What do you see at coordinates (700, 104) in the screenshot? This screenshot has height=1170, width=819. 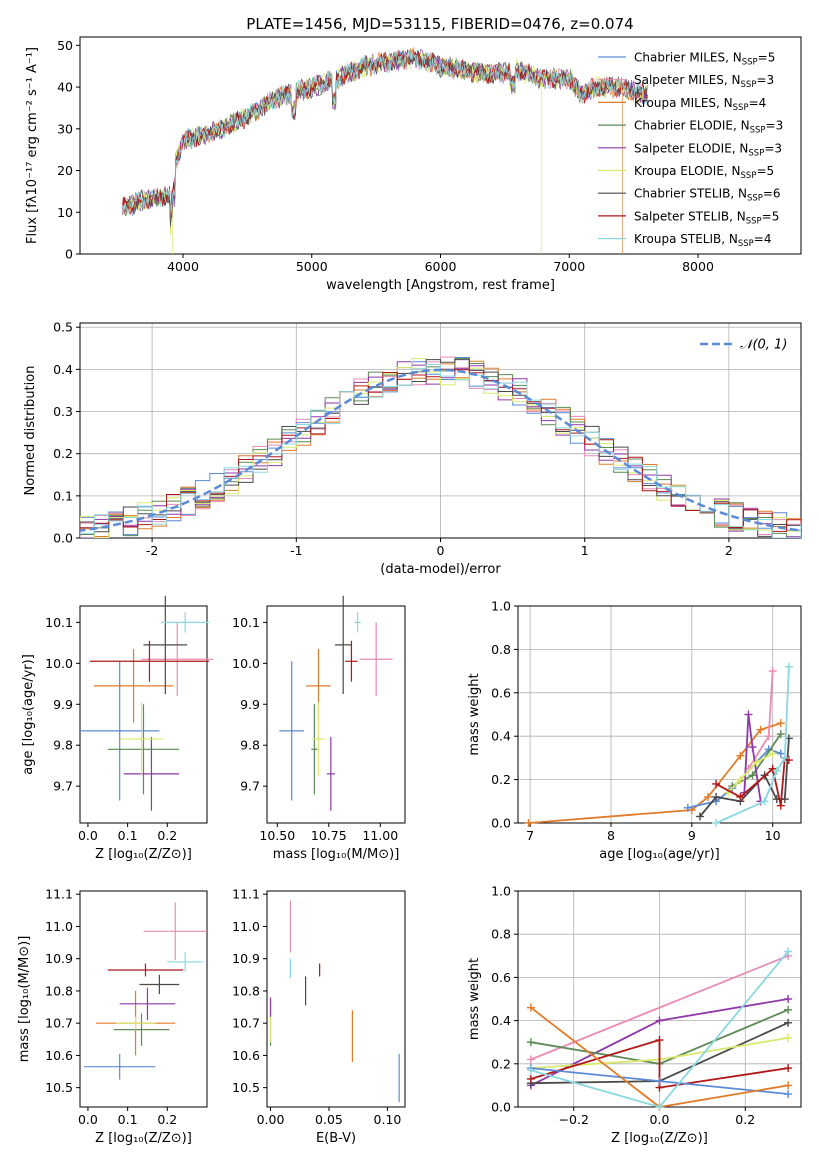 I see `legend-entry: Kroupa MILES, NSSP=4` at bounding box center [700, 104].